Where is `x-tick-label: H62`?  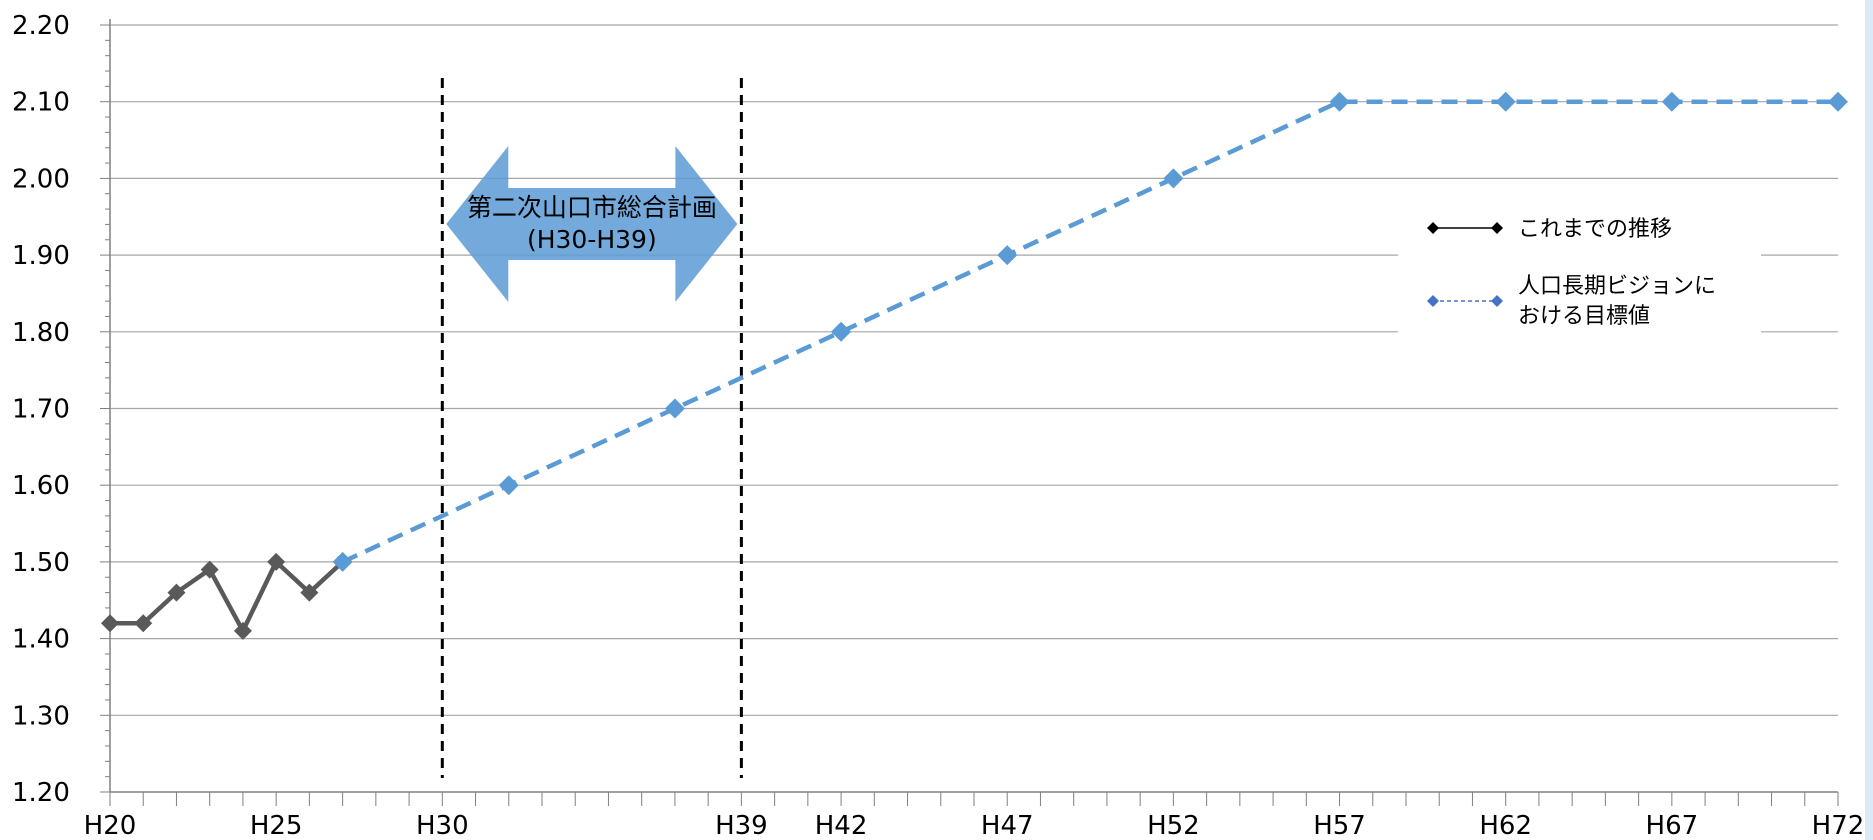
x-tick-label: H62 is located at coordinates (1505, 825).